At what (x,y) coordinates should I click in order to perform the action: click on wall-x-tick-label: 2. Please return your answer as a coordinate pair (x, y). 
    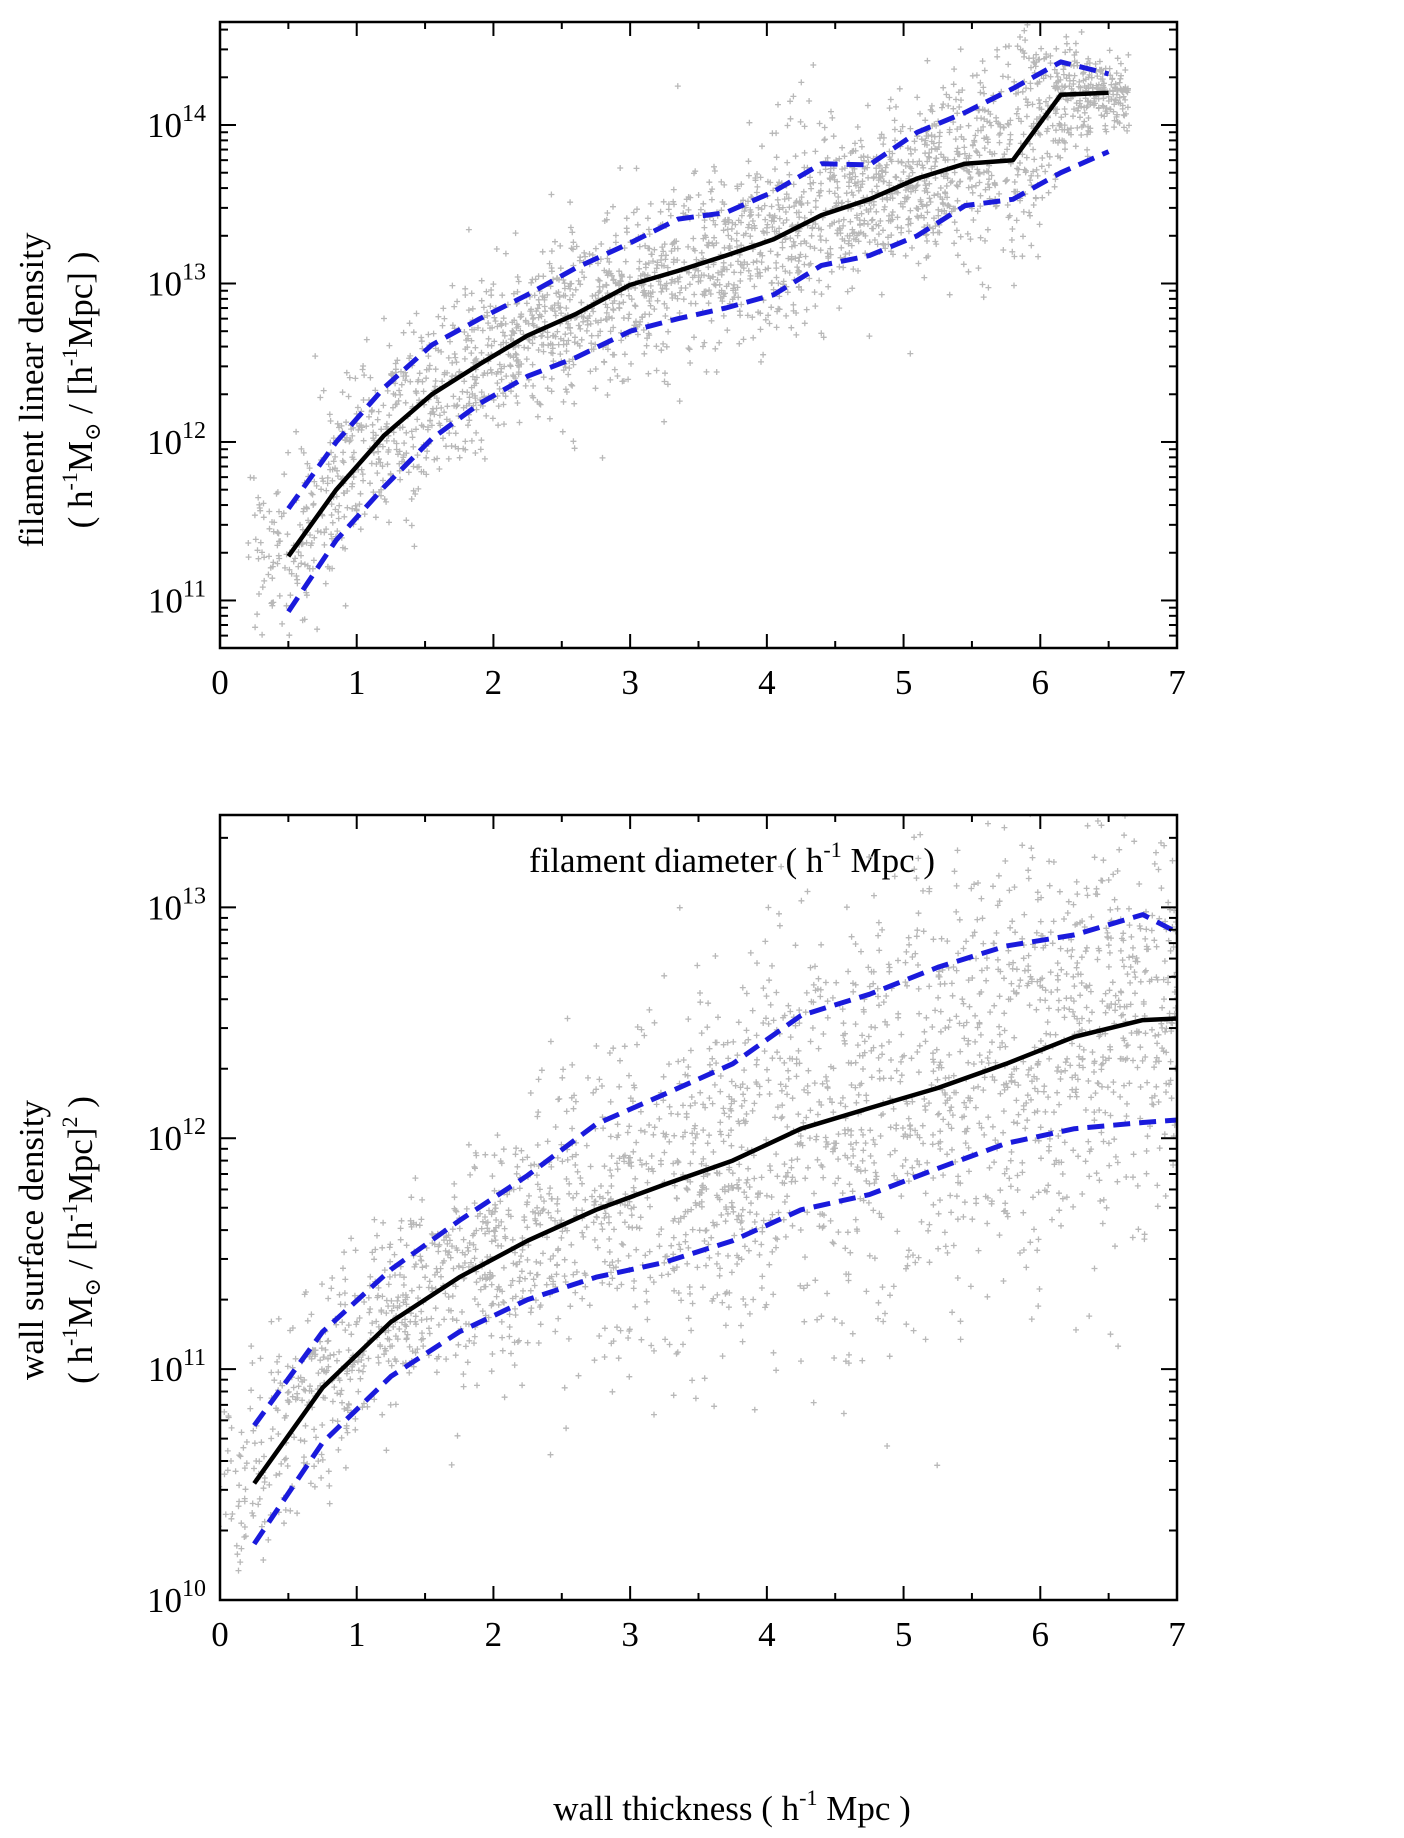
    Looking at the image, I should click on (494, 1634).